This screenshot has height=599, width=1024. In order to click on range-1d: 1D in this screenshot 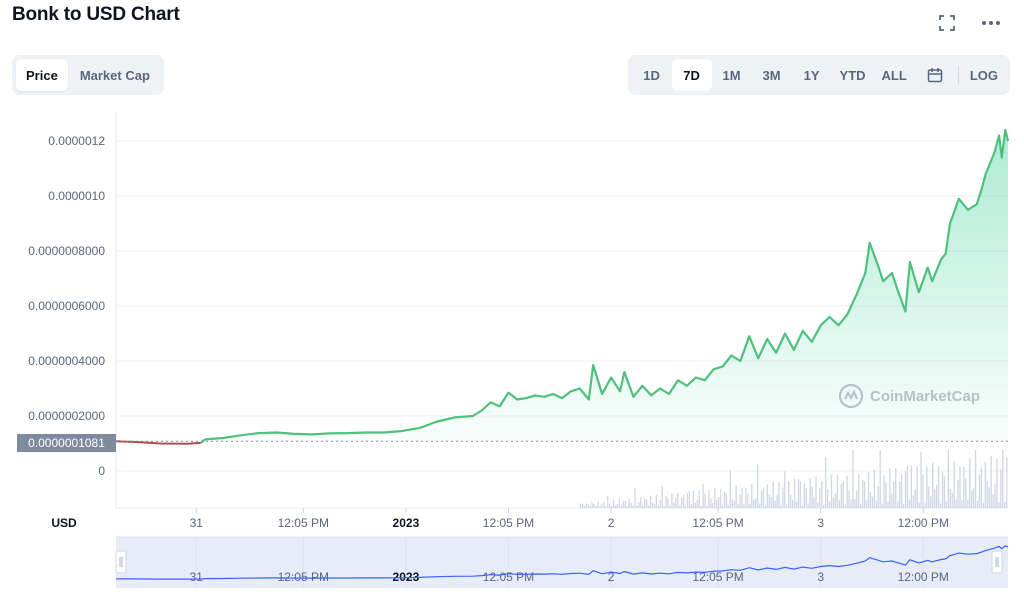, I will do `click(651, 75)`.